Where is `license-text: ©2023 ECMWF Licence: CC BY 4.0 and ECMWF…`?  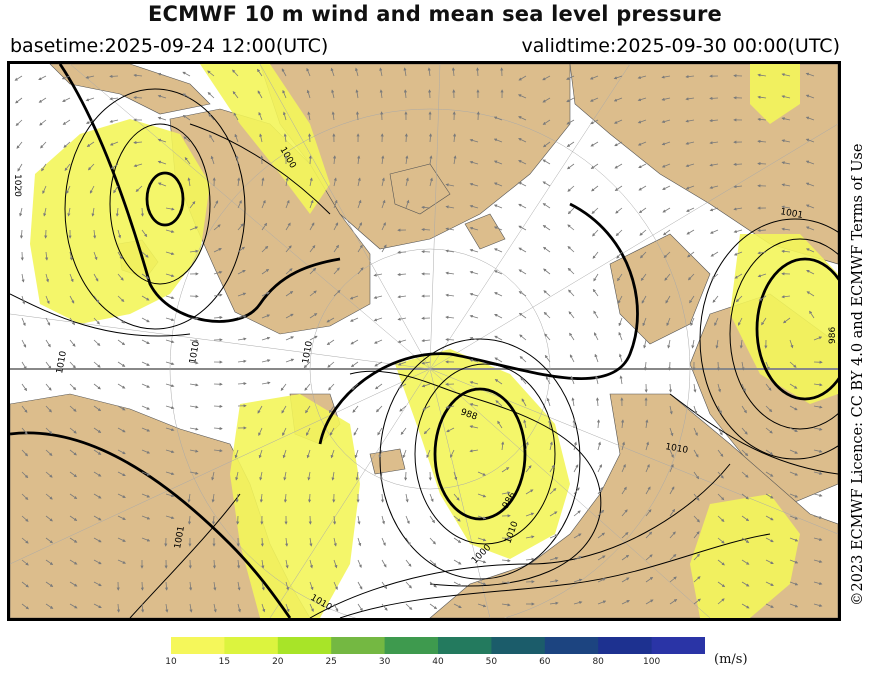
license-text: ©2023 ECMWF Licence: CC BY 4.0 and ECMWF… is located at coordinates (858, 374).